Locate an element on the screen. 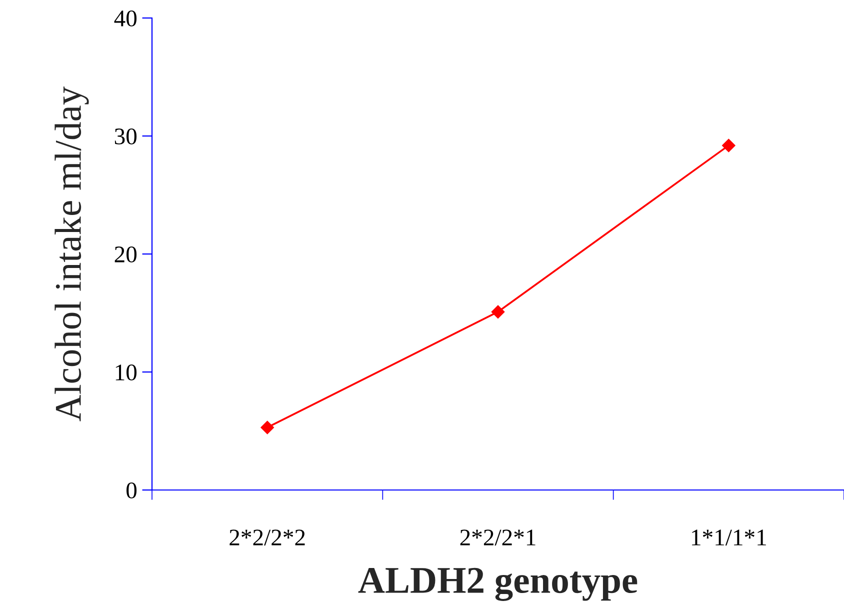 Image resolution: width=844 pixels, height=612 pixels. y-tick-label: 10 is located at coordinates (126, 372).